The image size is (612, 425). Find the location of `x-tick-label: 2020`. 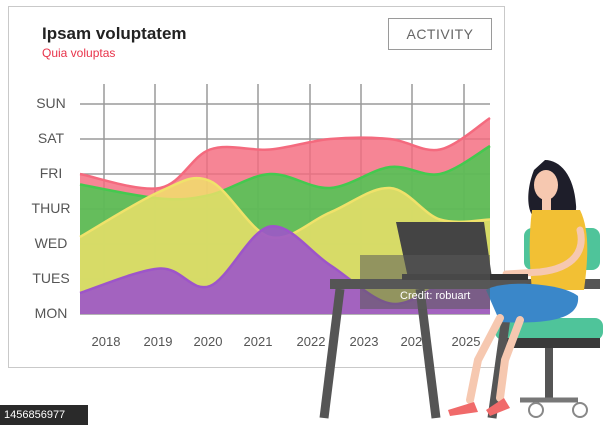

x-tick-label: 2020 is located at coordinates (208, 341).